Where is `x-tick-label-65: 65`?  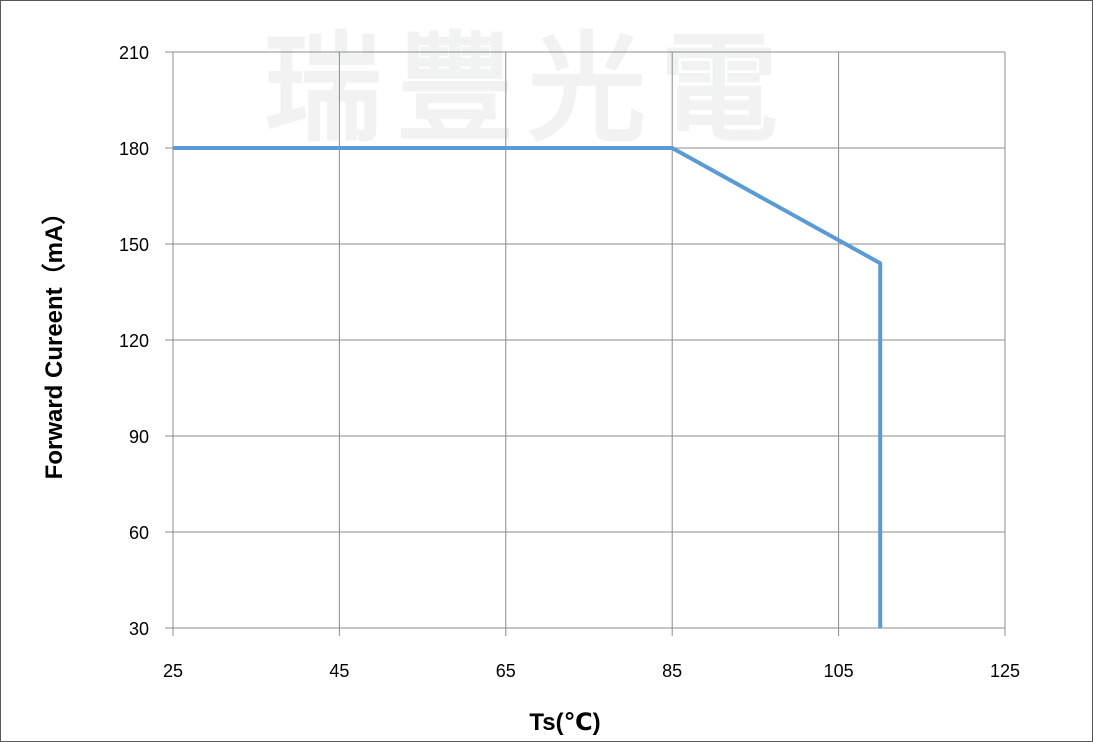 x-tick-label-65: 65 is located at coordinates (506, 671).